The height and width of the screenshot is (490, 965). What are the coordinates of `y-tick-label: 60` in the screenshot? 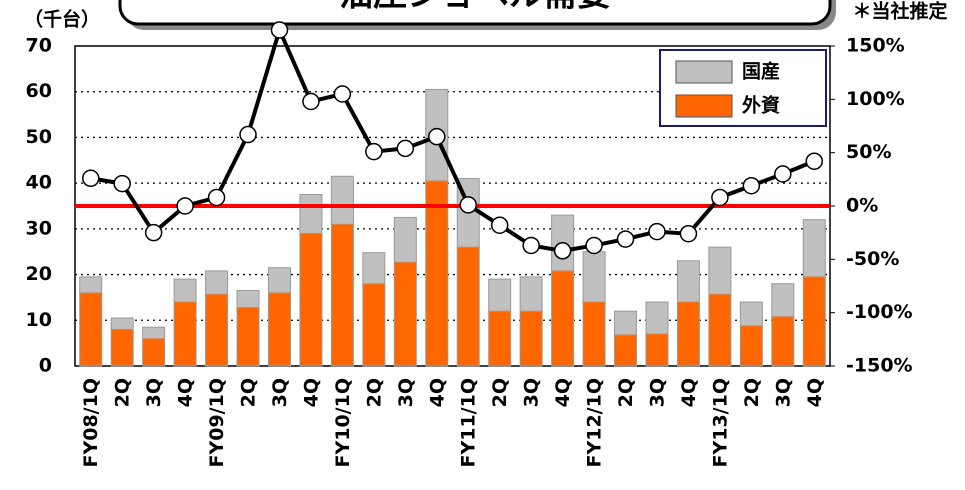 It's located at (39, 91).